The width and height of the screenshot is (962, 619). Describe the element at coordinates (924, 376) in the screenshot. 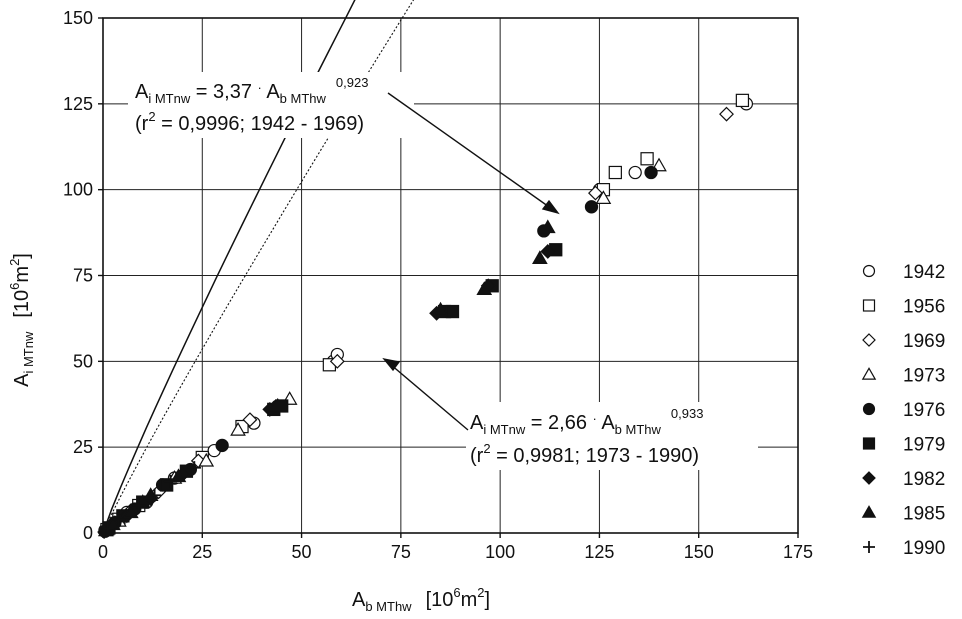

I see `legend-label-1973: 1973` at that location.